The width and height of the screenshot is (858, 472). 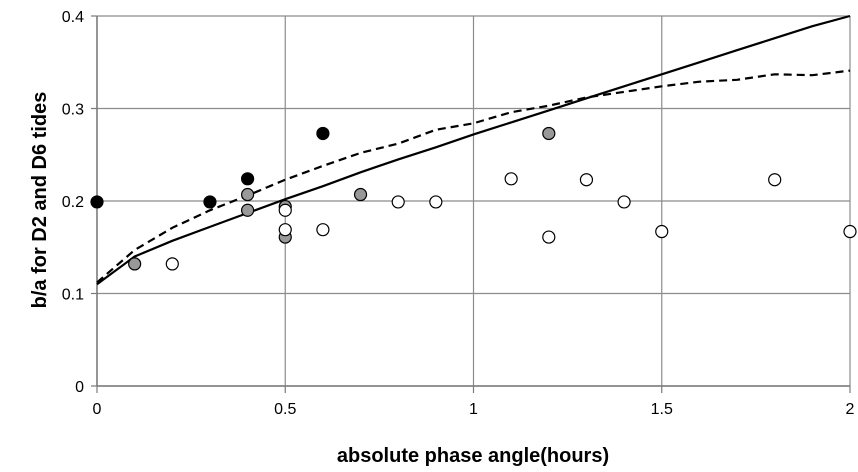 What do you see at coordinates (73, 17) in the screenshot?
I see `y-tick-label: 0.4` at bounding box center [73, 17].